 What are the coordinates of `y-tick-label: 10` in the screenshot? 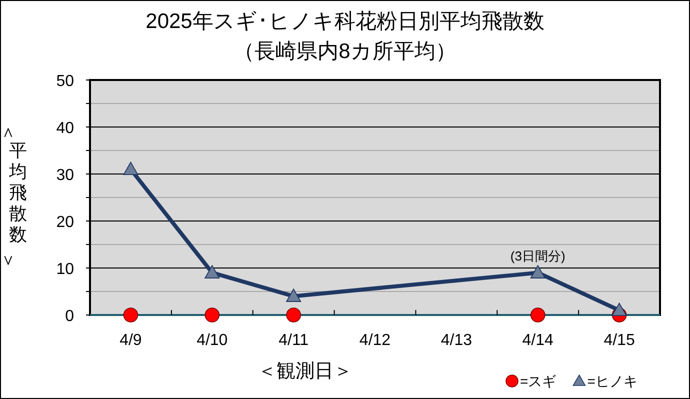 It's located at (65, 269).